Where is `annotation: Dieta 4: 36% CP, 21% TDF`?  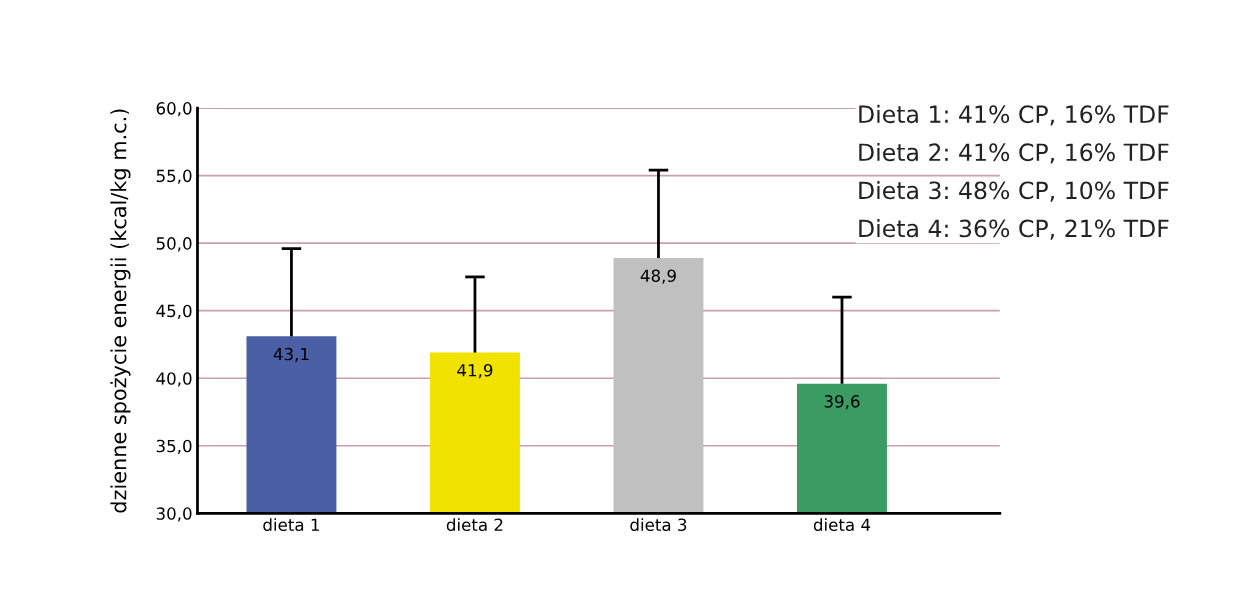
annotation: Dieta 4: 36% CP, 21% TDF is located at coordinates (1014, 229).